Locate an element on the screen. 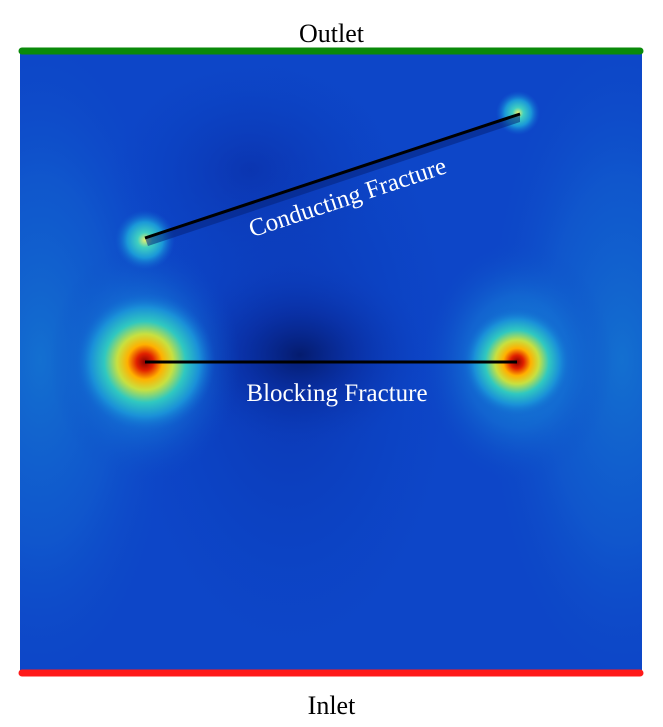  conducting-fracture-line is located at coordinates (332, 176).